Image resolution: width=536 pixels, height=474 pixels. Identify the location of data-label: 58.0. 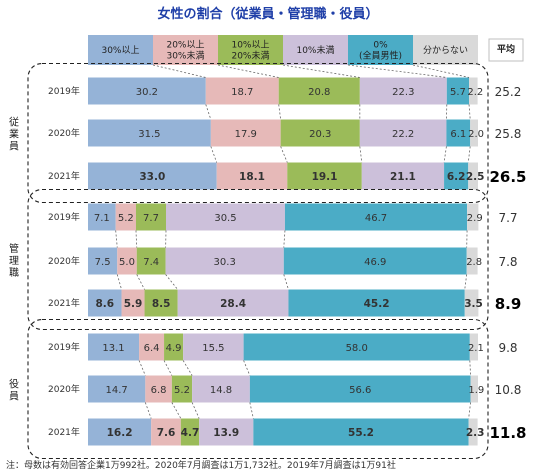
(357, 348).